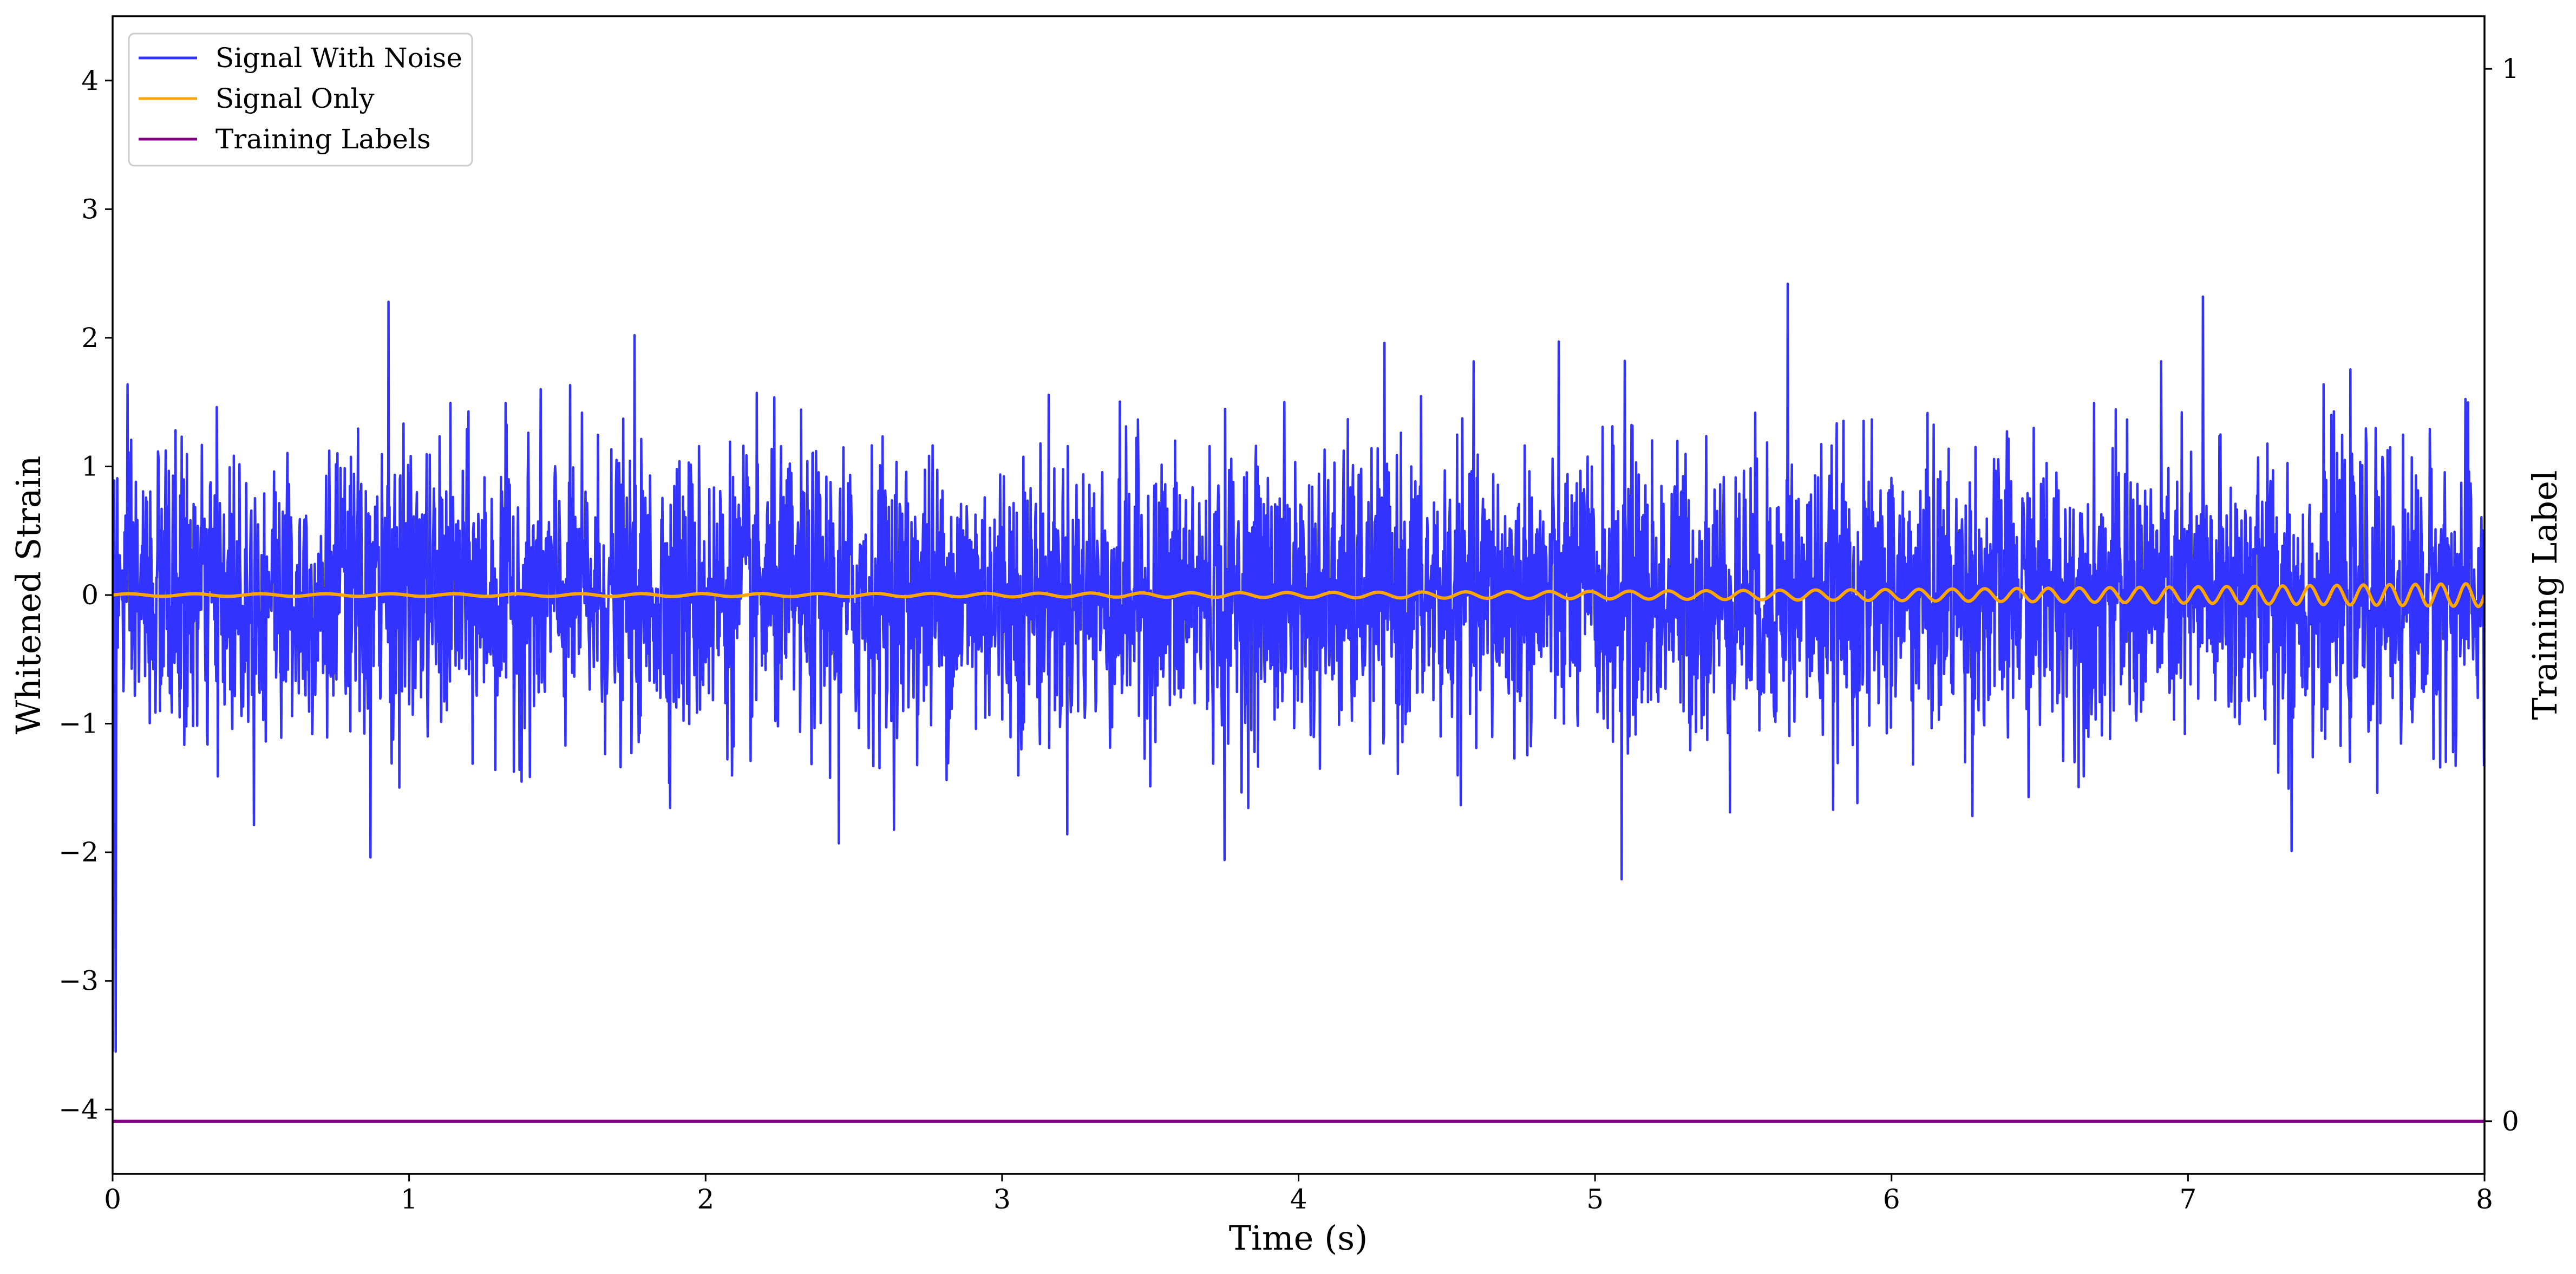 The width and height of the screenshot is (2576, 1274). Describe the element at coordinates (2502, 595) in the screenshot. I see `y-axis-right: 01` at that location.